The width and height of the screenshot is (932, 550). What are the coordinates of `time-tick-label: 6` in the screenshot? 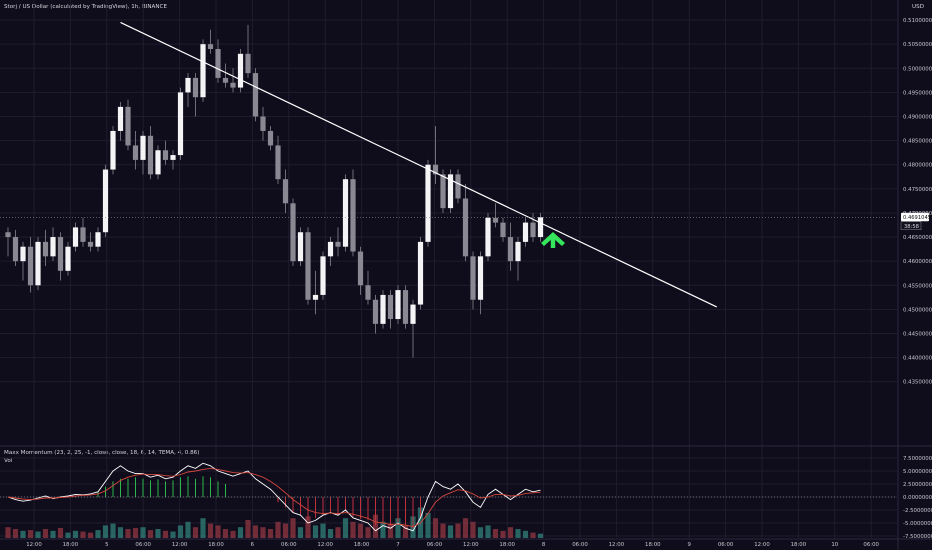 It's located at (253, 545).